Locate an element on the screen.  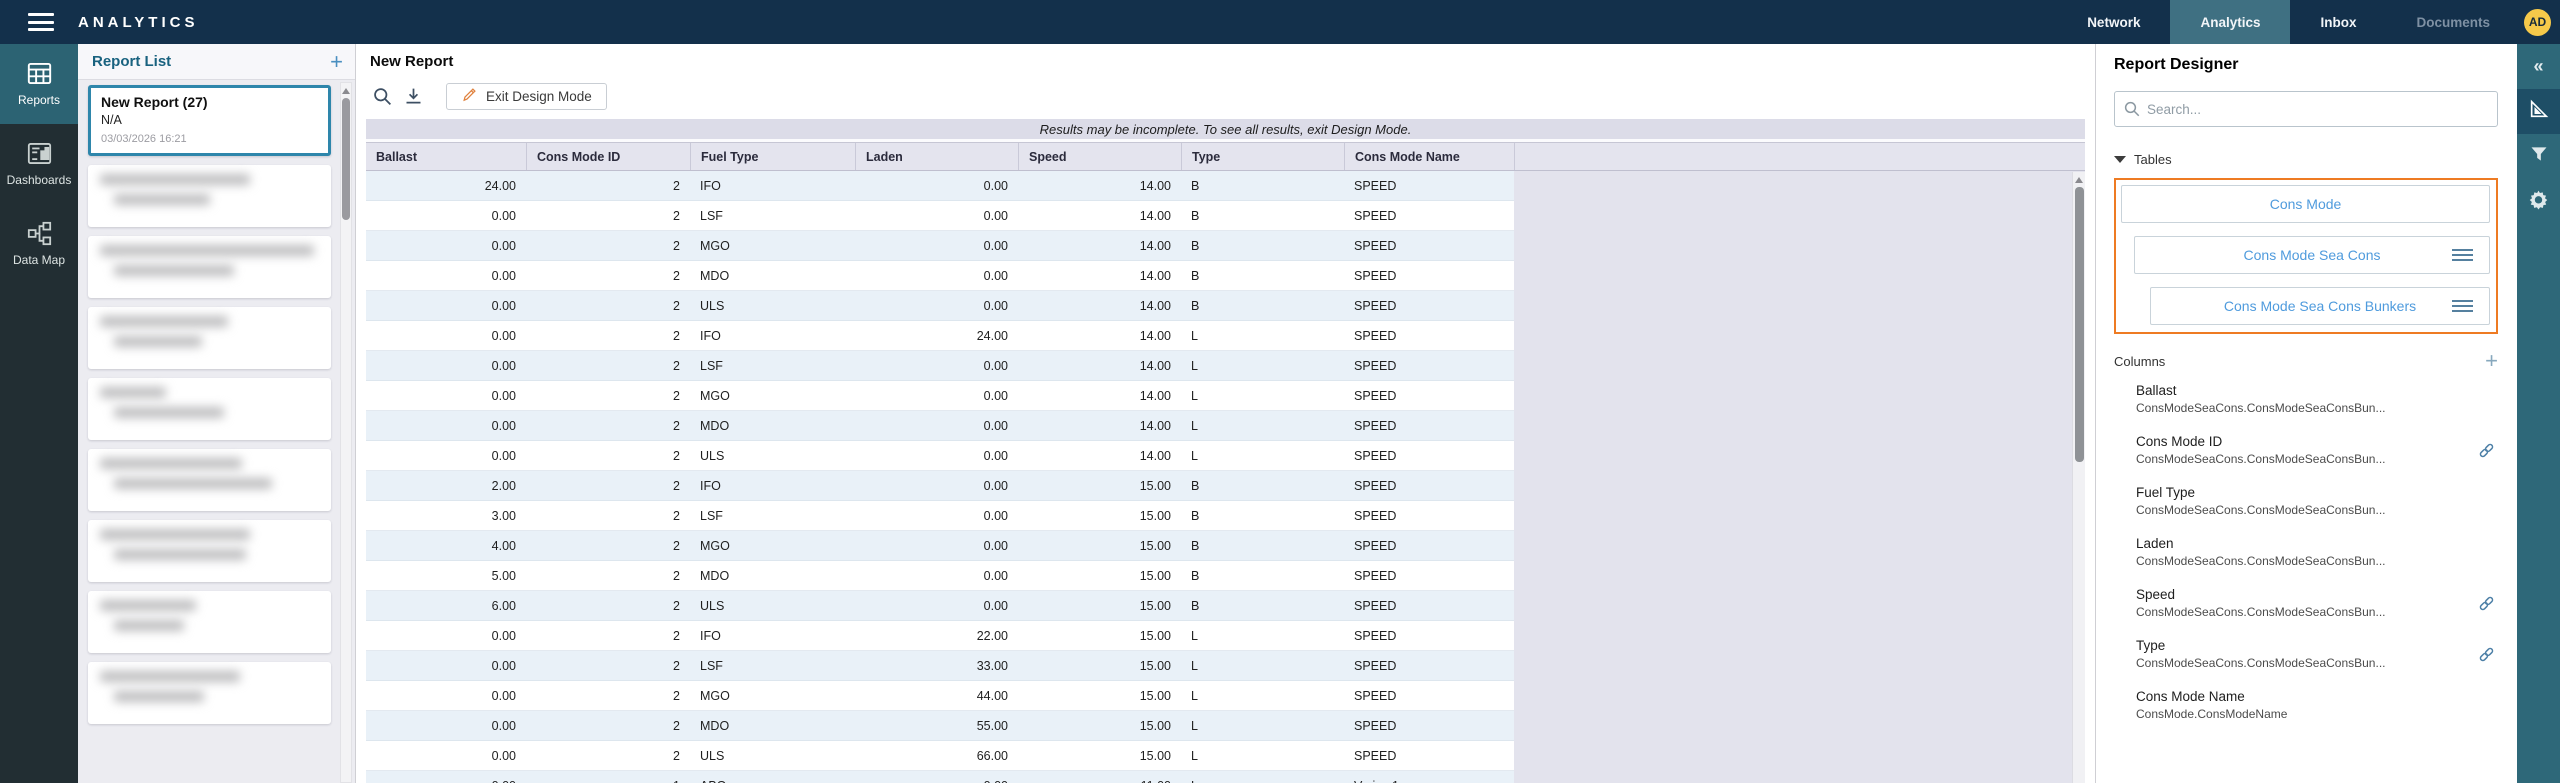
table-row: 0.00 2 LSF 0.00 14.00 L SPEED is located at coordinates (1225, 366).